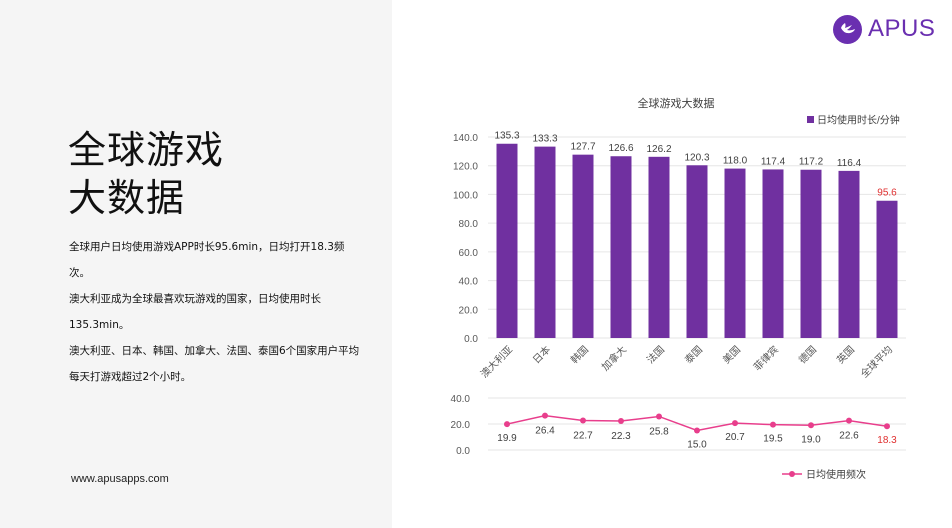 The image size is (952, 528). I want to click on description-paragraph: 澳大利亚、日本、韩国、加拿大、法国、泰国6个国家用户平均每天打游戏超过2个小时。, so click(214, 364).